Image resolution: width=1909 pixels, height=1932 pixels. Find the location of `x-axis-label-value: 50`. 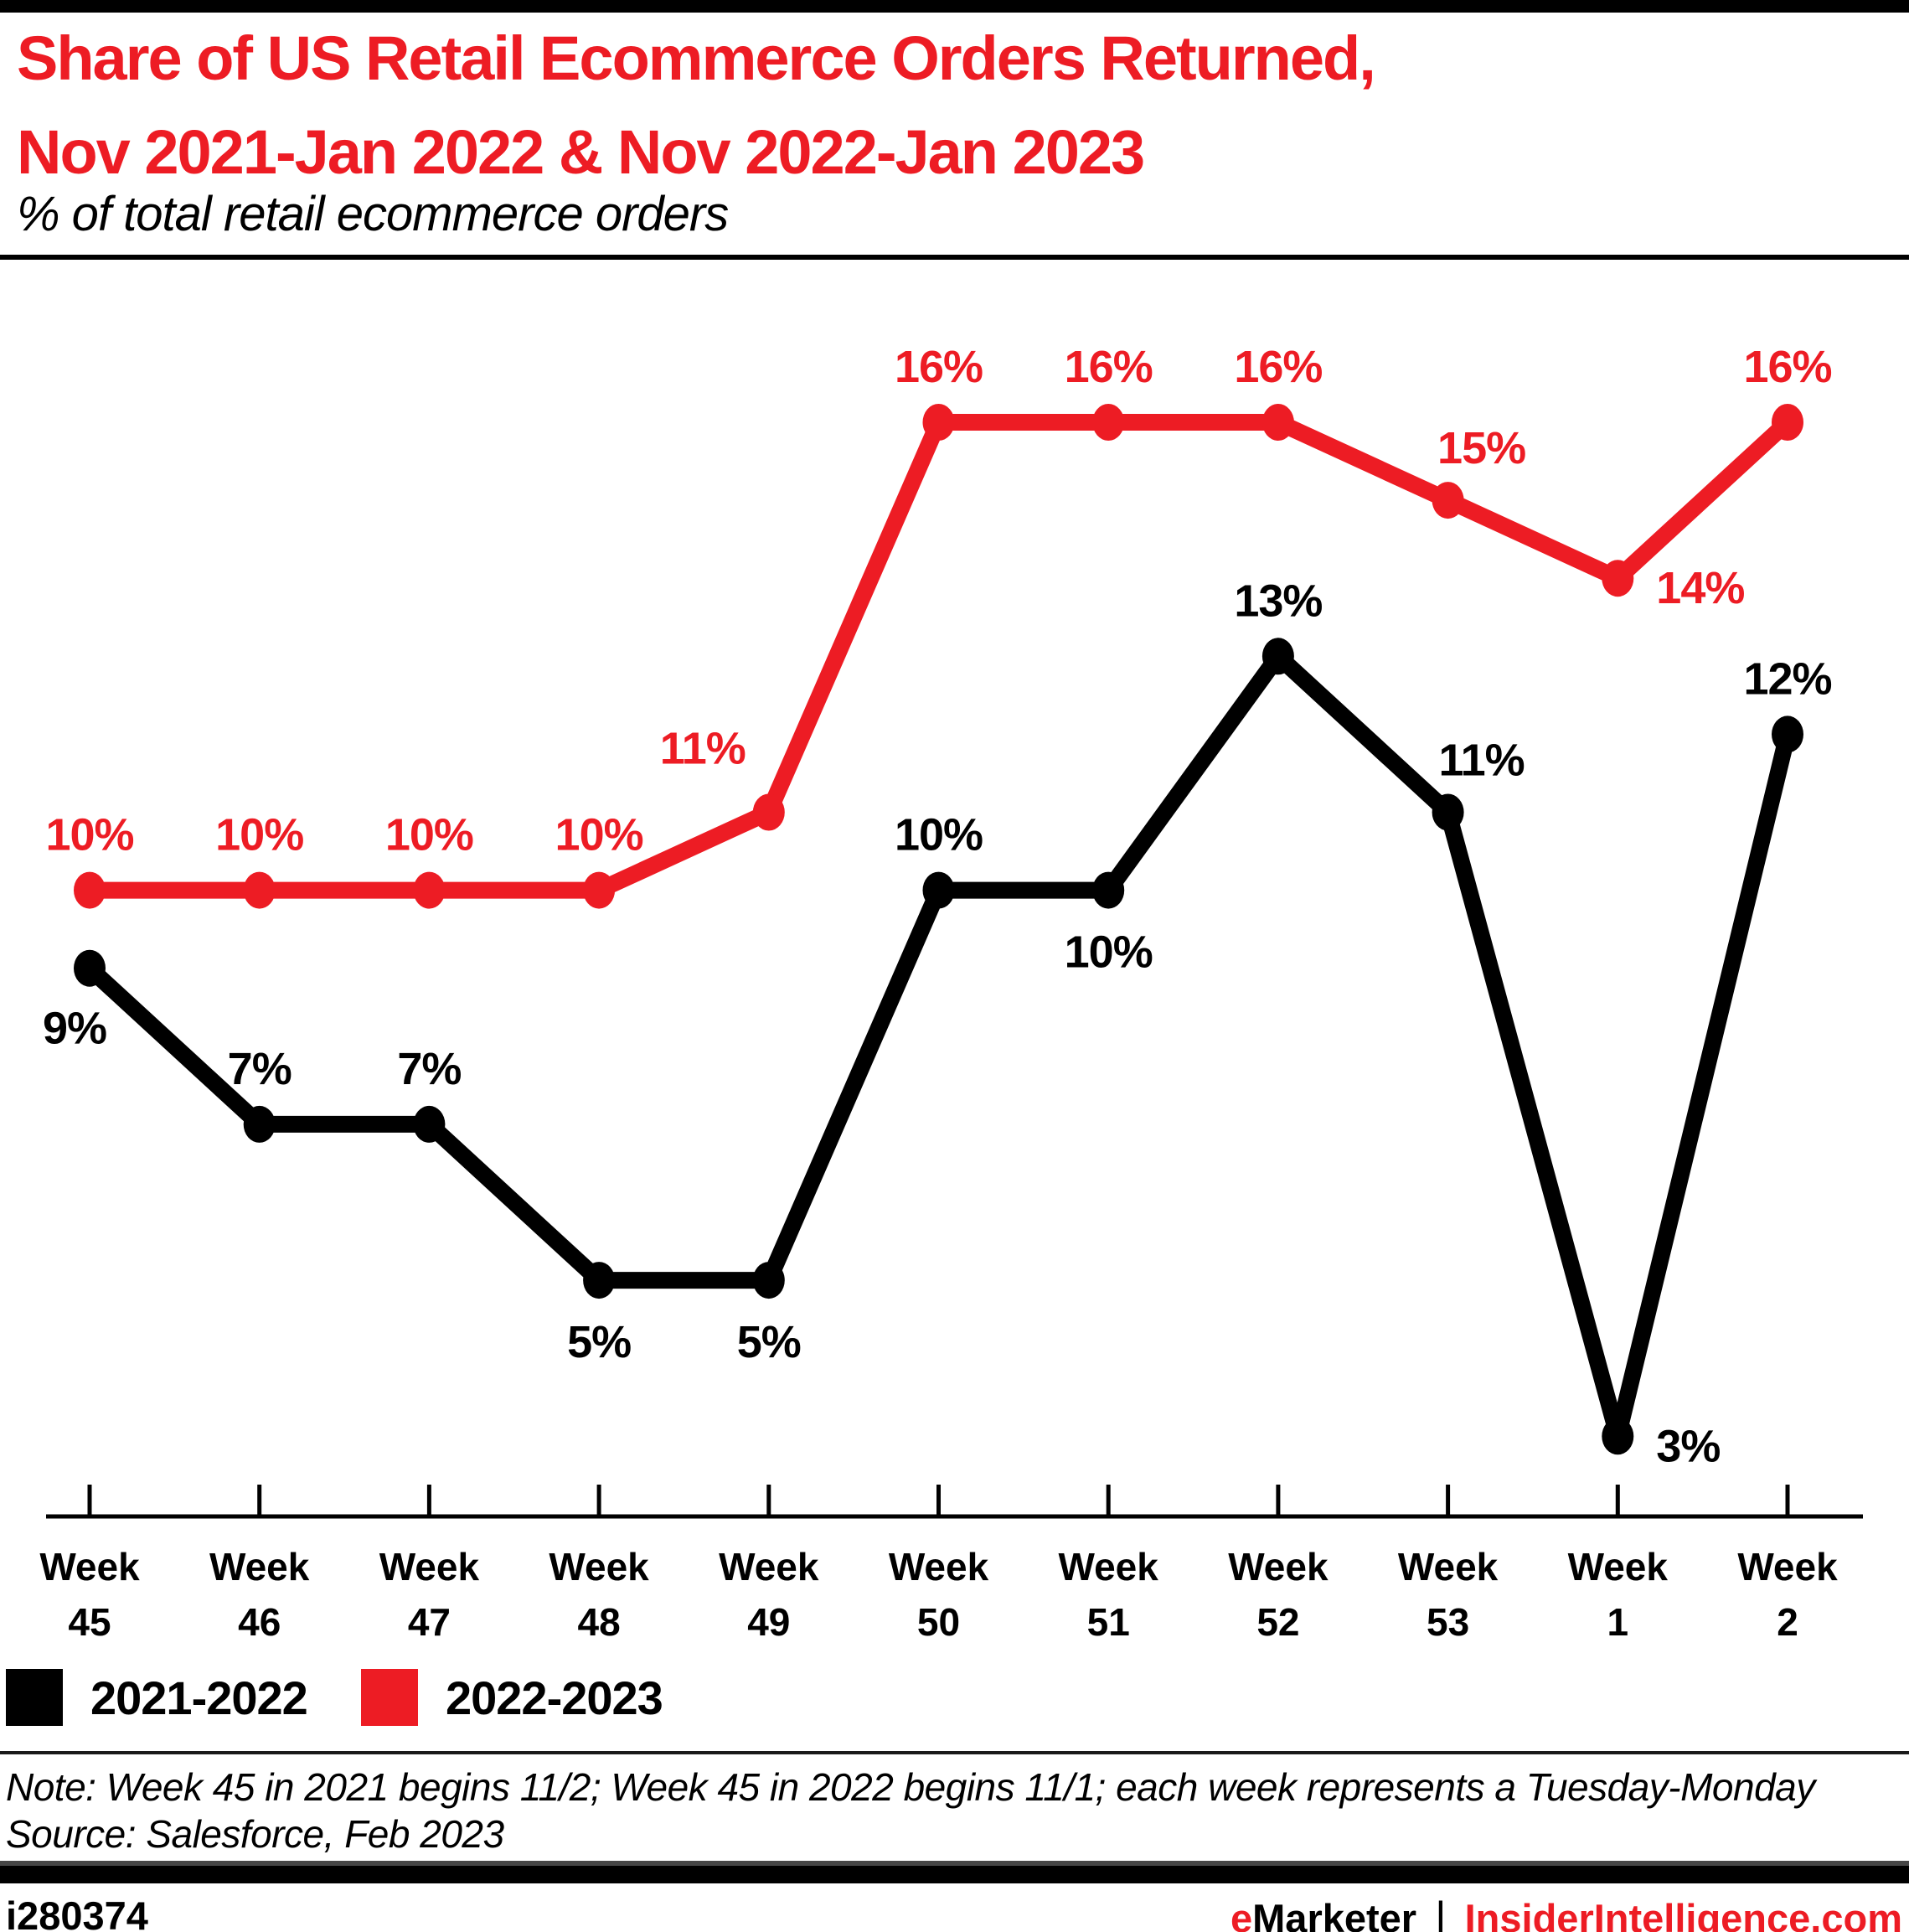

x-axis-label-value: 50 is located at coordinates (939, 1622).